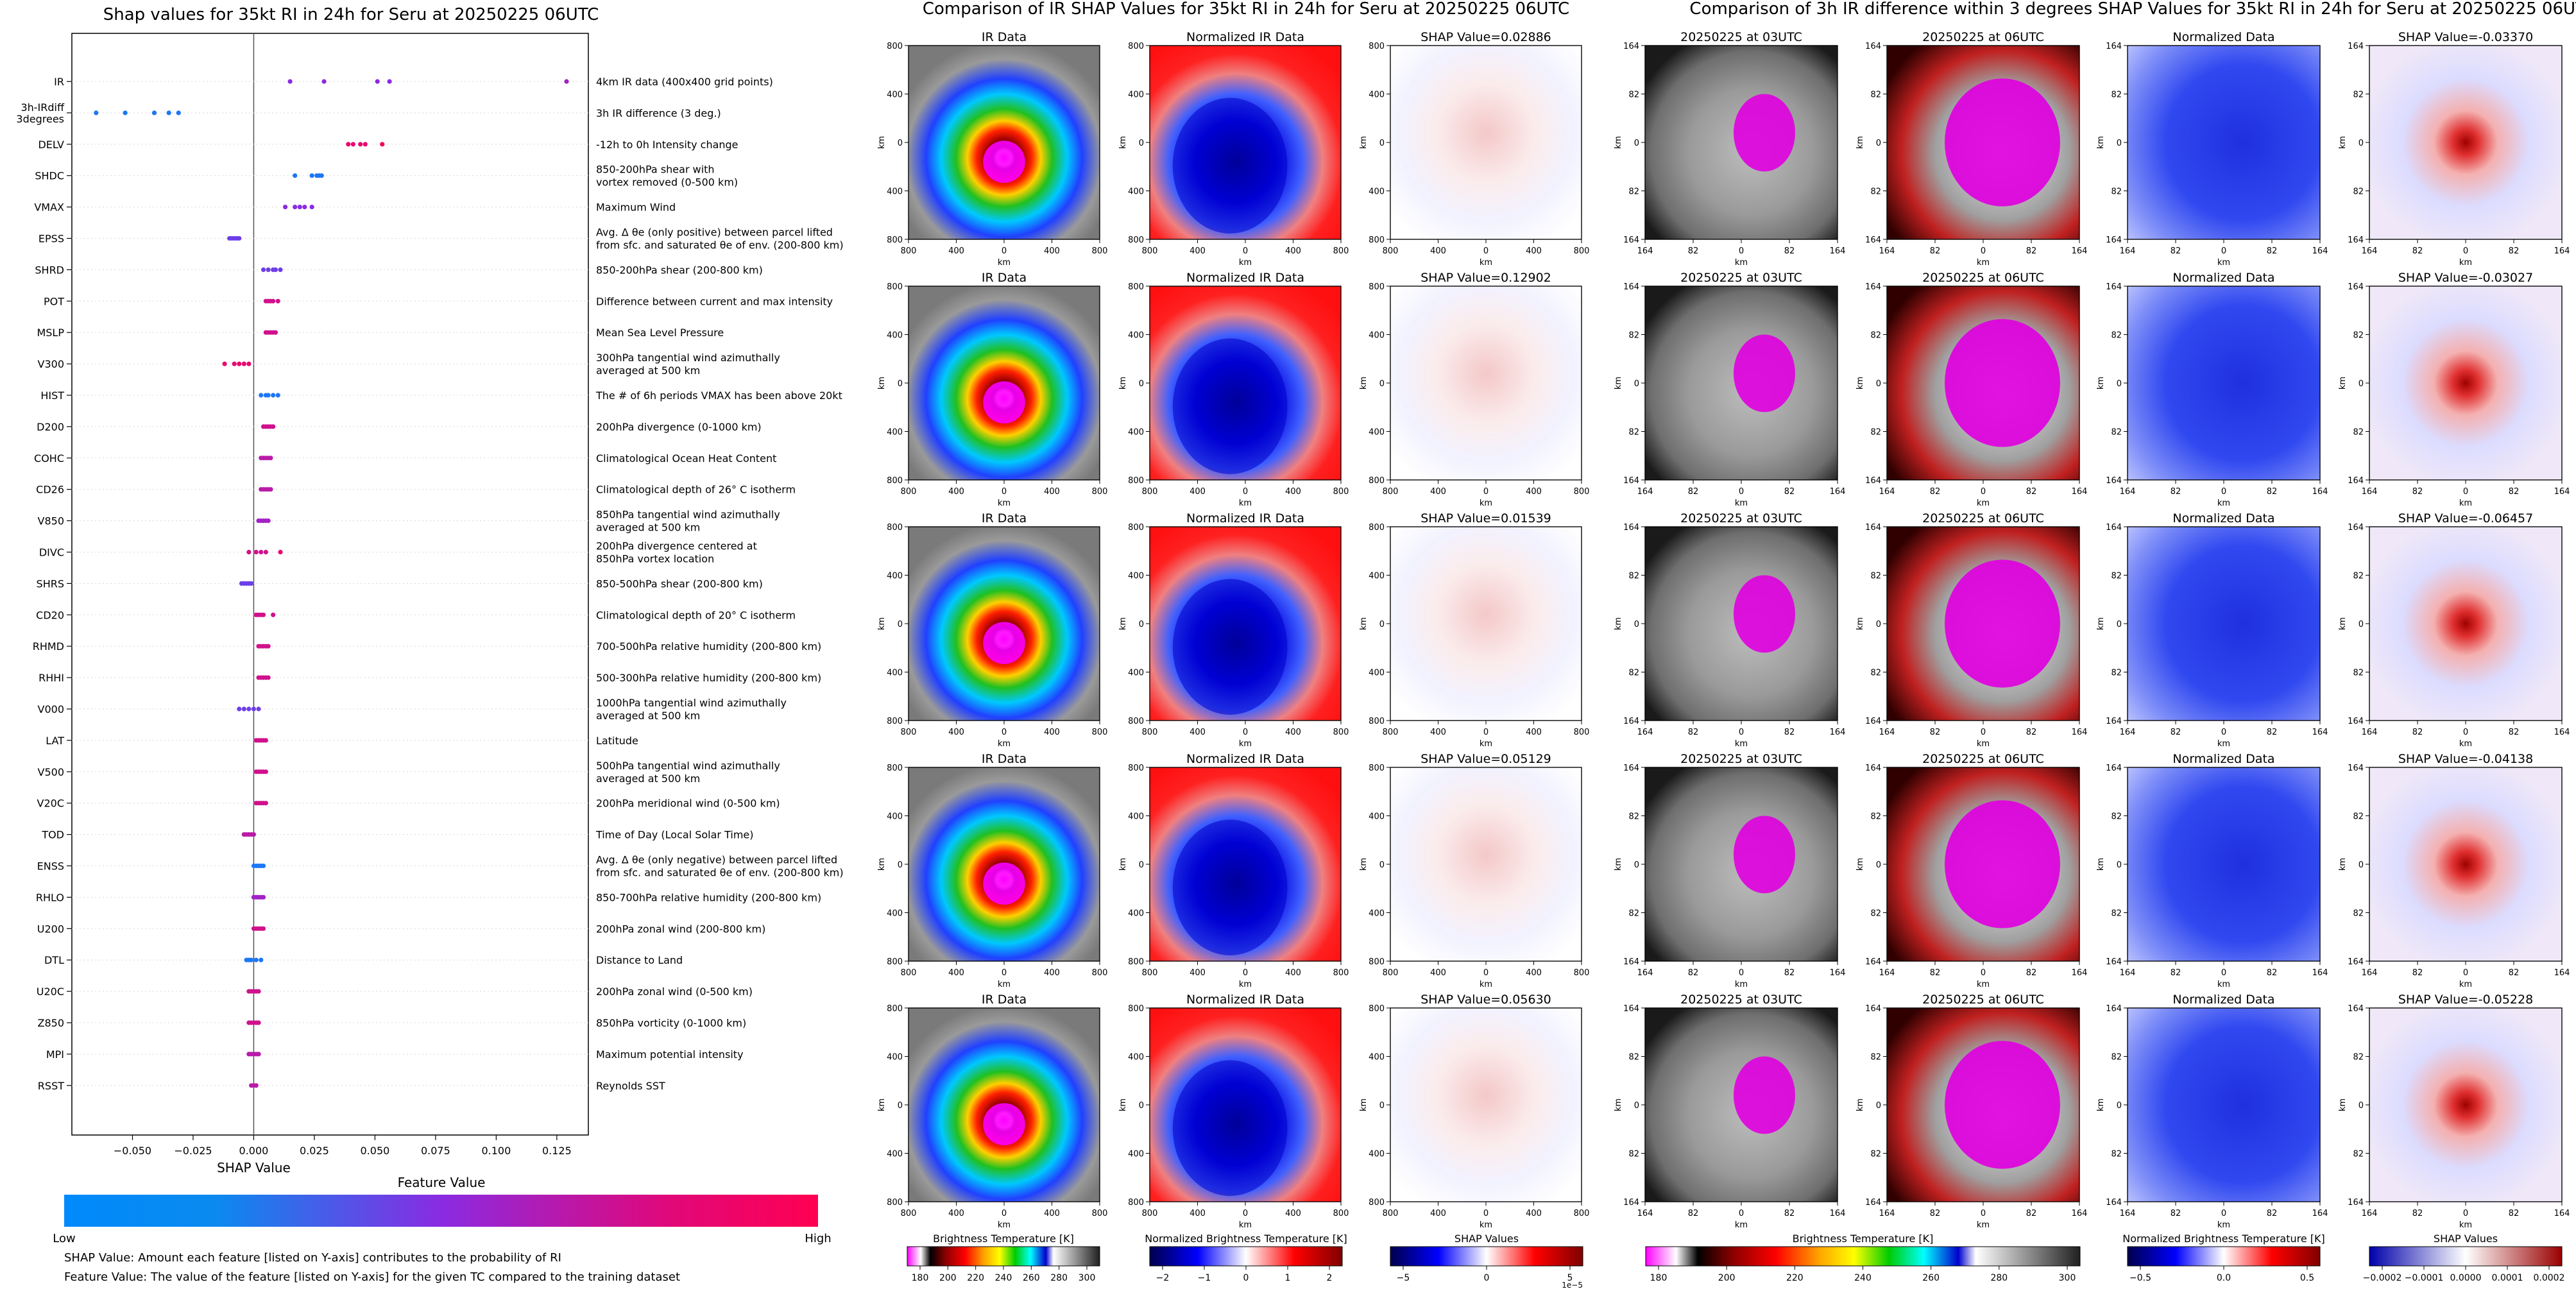 This screenshot has width=2576, height=1289. What do you see at coordinates (51, 553) in the screenshot?
I see `feature-code-label: DIVC` at bounding box center [51, 553].